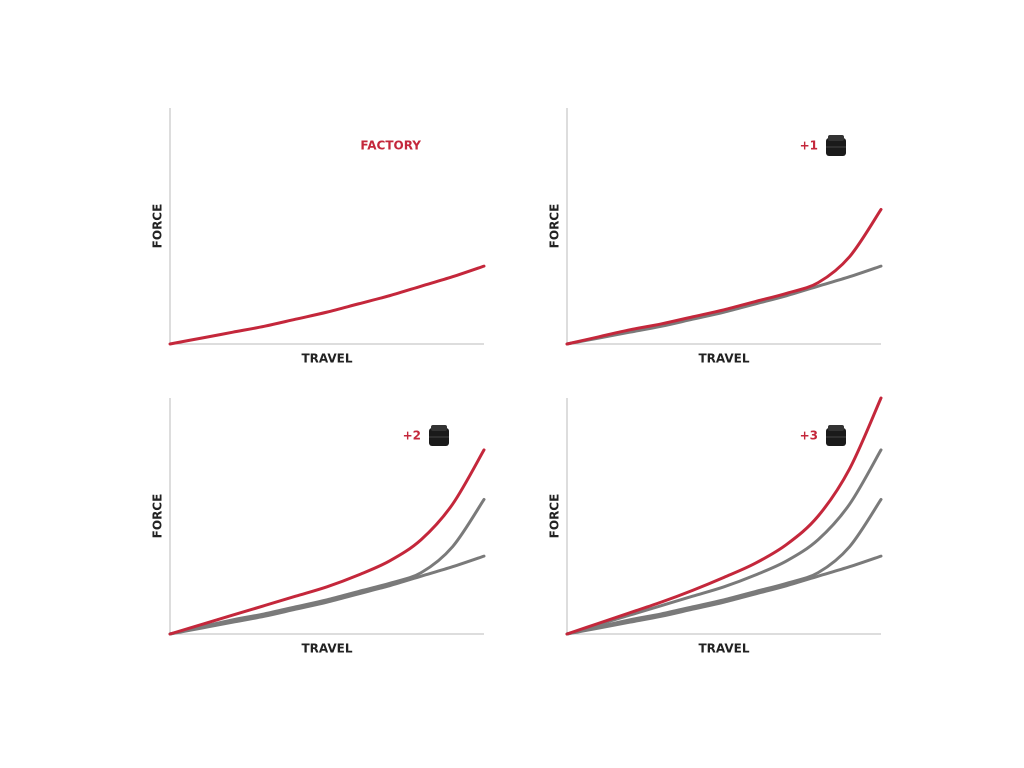 This screenshot has width=1024, height=768. What do you see at coordinates (809, 146) in the screenshot?
I see `annotation: +1` at bounding box center [809, 146].